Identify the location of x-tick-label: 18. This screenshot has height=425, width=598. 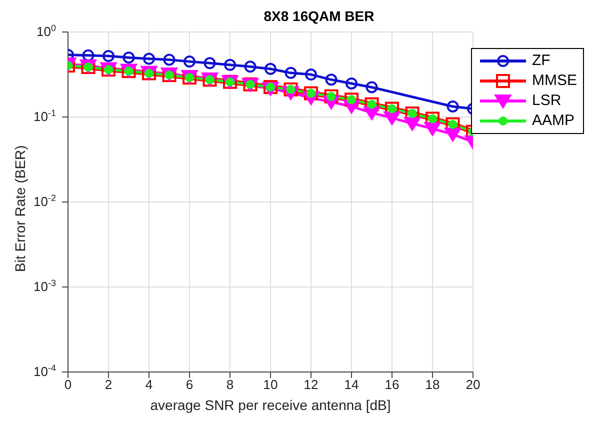
(432, 384).